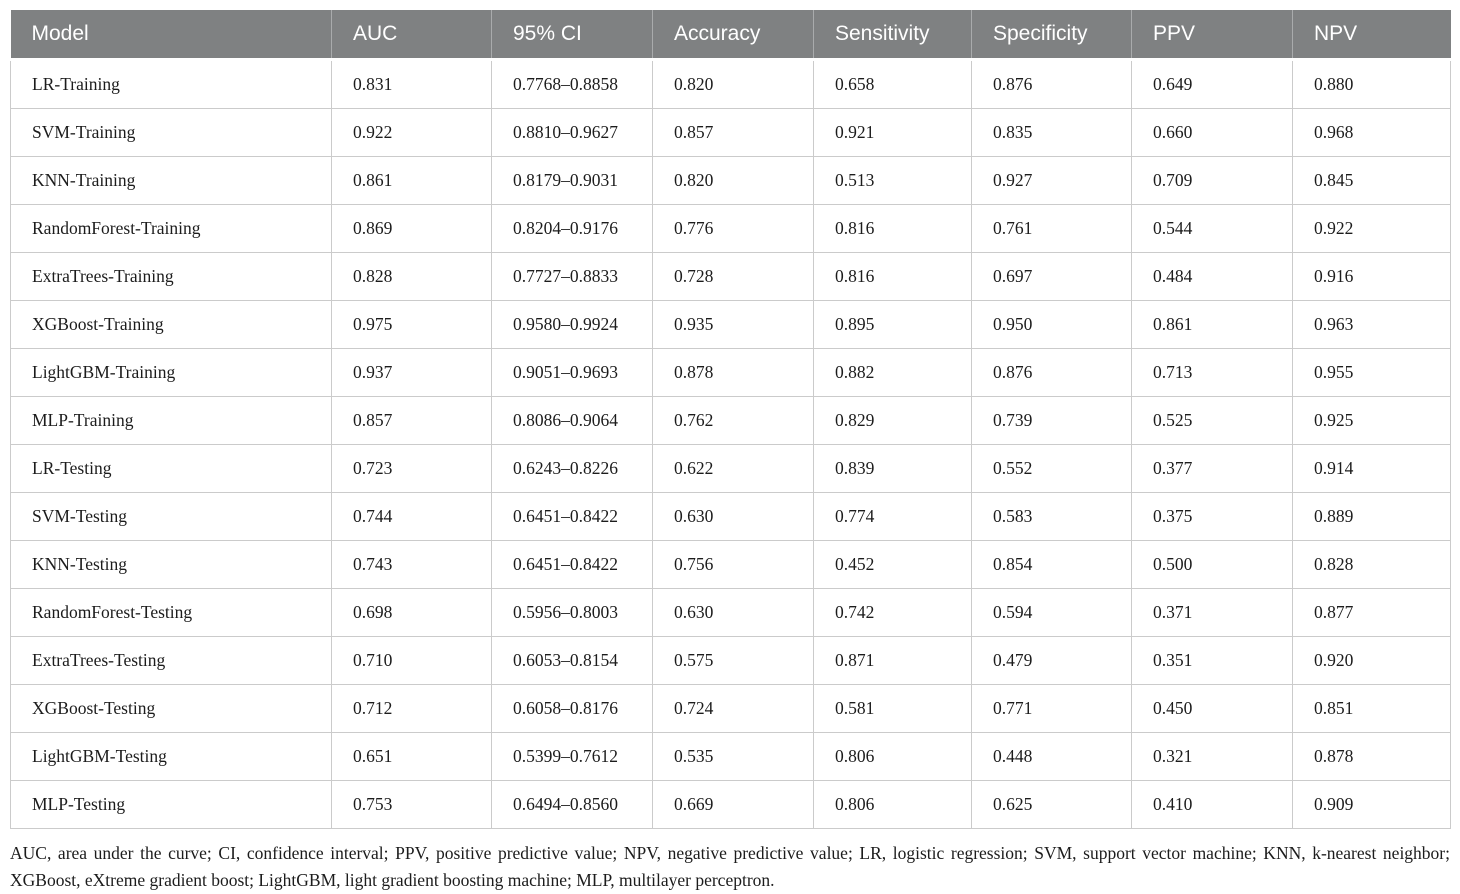  I want to click on value-cell: 0.575, so click(733, 660).